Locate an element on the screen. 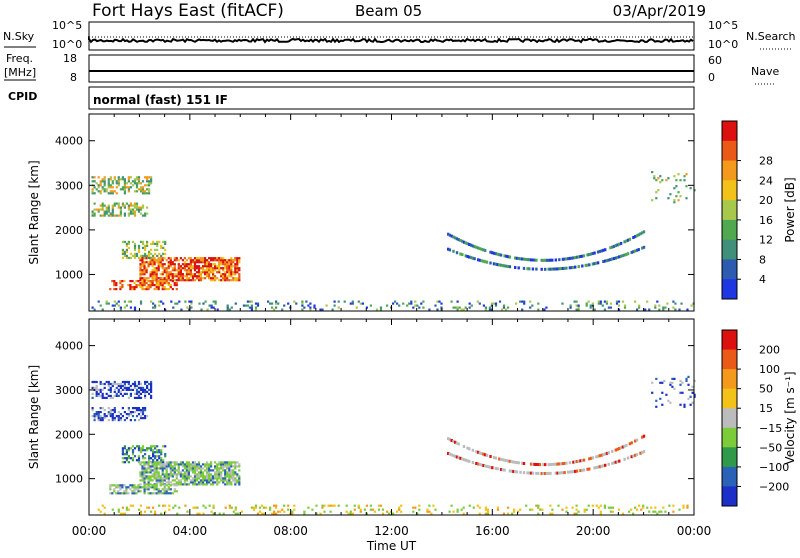  freq-tick-top: 18 is located at coordinates (70, 58).